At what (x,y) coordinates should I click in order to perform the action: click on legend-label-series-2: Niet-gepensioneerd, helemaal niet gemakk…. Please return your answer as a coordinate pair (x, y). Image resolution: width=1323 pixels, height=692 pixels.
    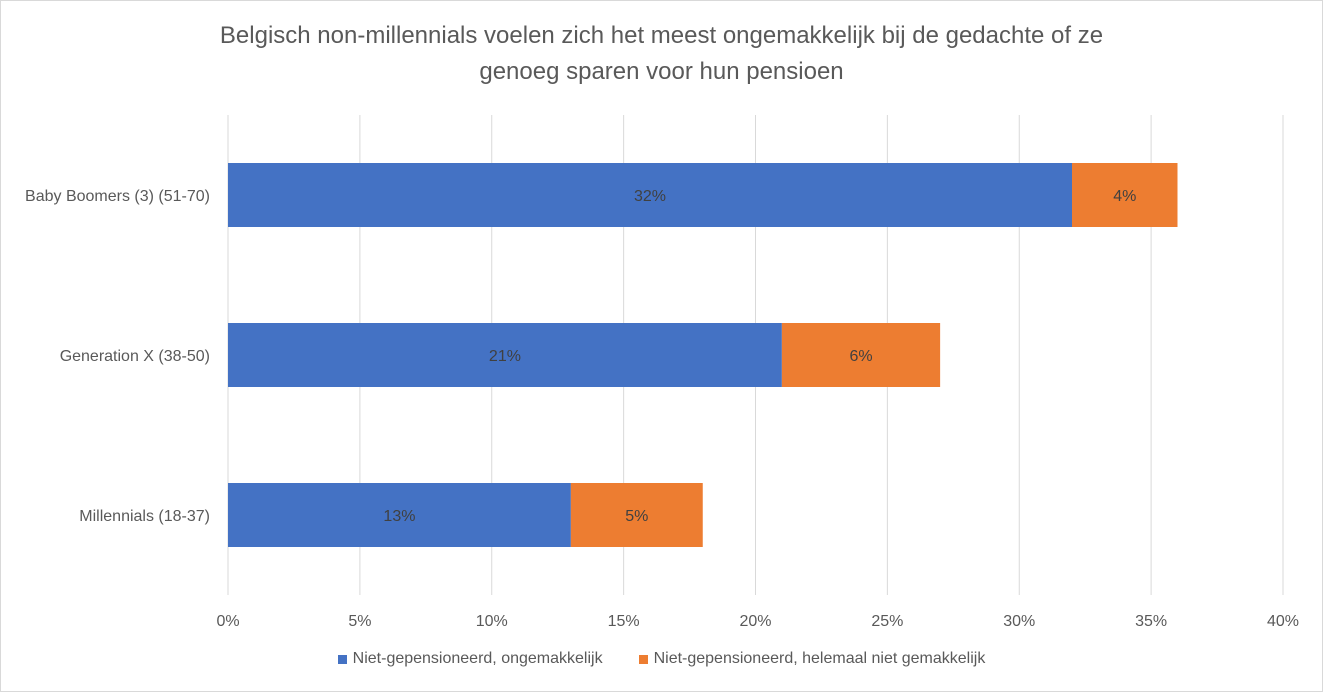
    Looking at the image, I should click on (819, 658).